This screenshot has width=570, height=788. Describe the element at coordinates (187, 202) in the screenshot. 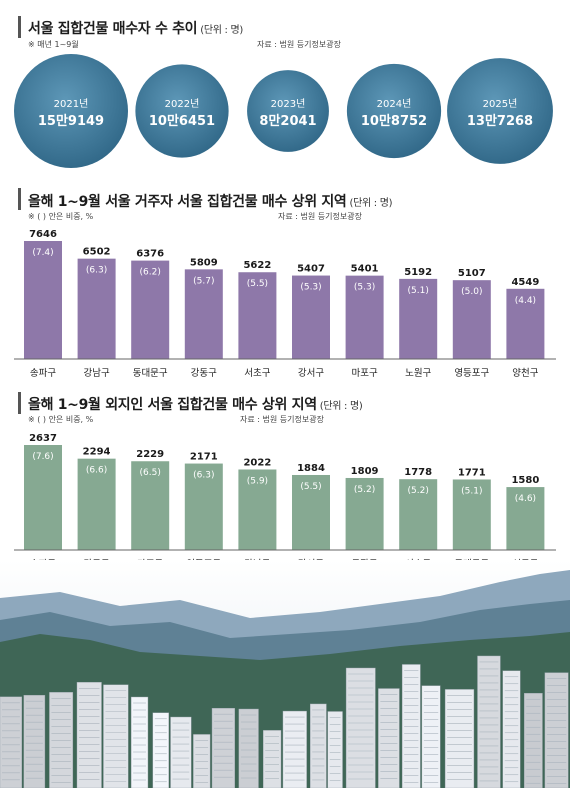

I see `resident-title-text: 올해 1~9월 서울 거주자 서울 집합건물 매수 상위 지역` at that location.